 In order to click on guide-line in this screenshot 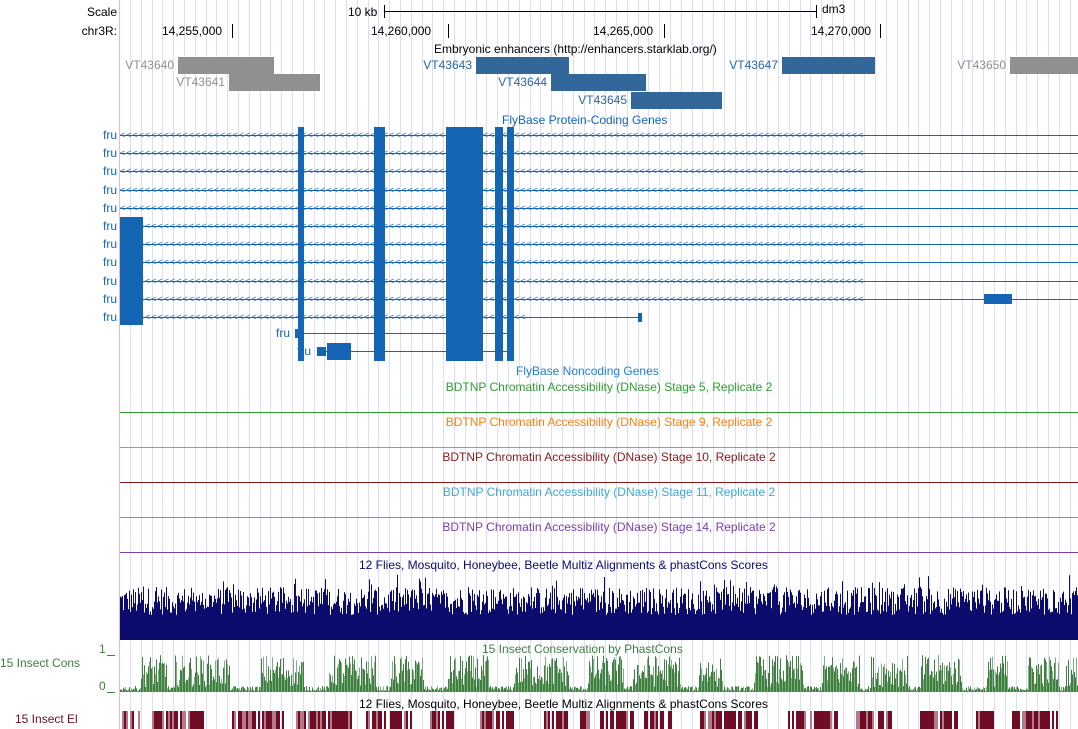, I will do `click(400, 364)`.